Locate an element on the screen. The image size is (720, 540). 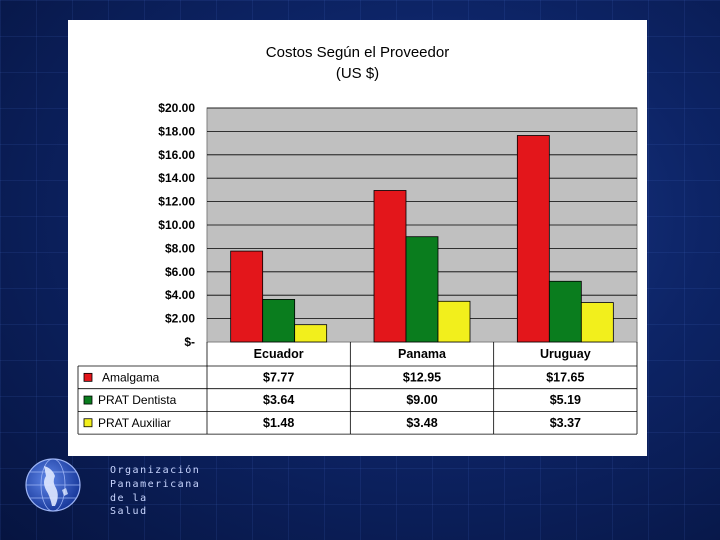
y-tick-label: $14.00 is located at coordinates (176, 178).